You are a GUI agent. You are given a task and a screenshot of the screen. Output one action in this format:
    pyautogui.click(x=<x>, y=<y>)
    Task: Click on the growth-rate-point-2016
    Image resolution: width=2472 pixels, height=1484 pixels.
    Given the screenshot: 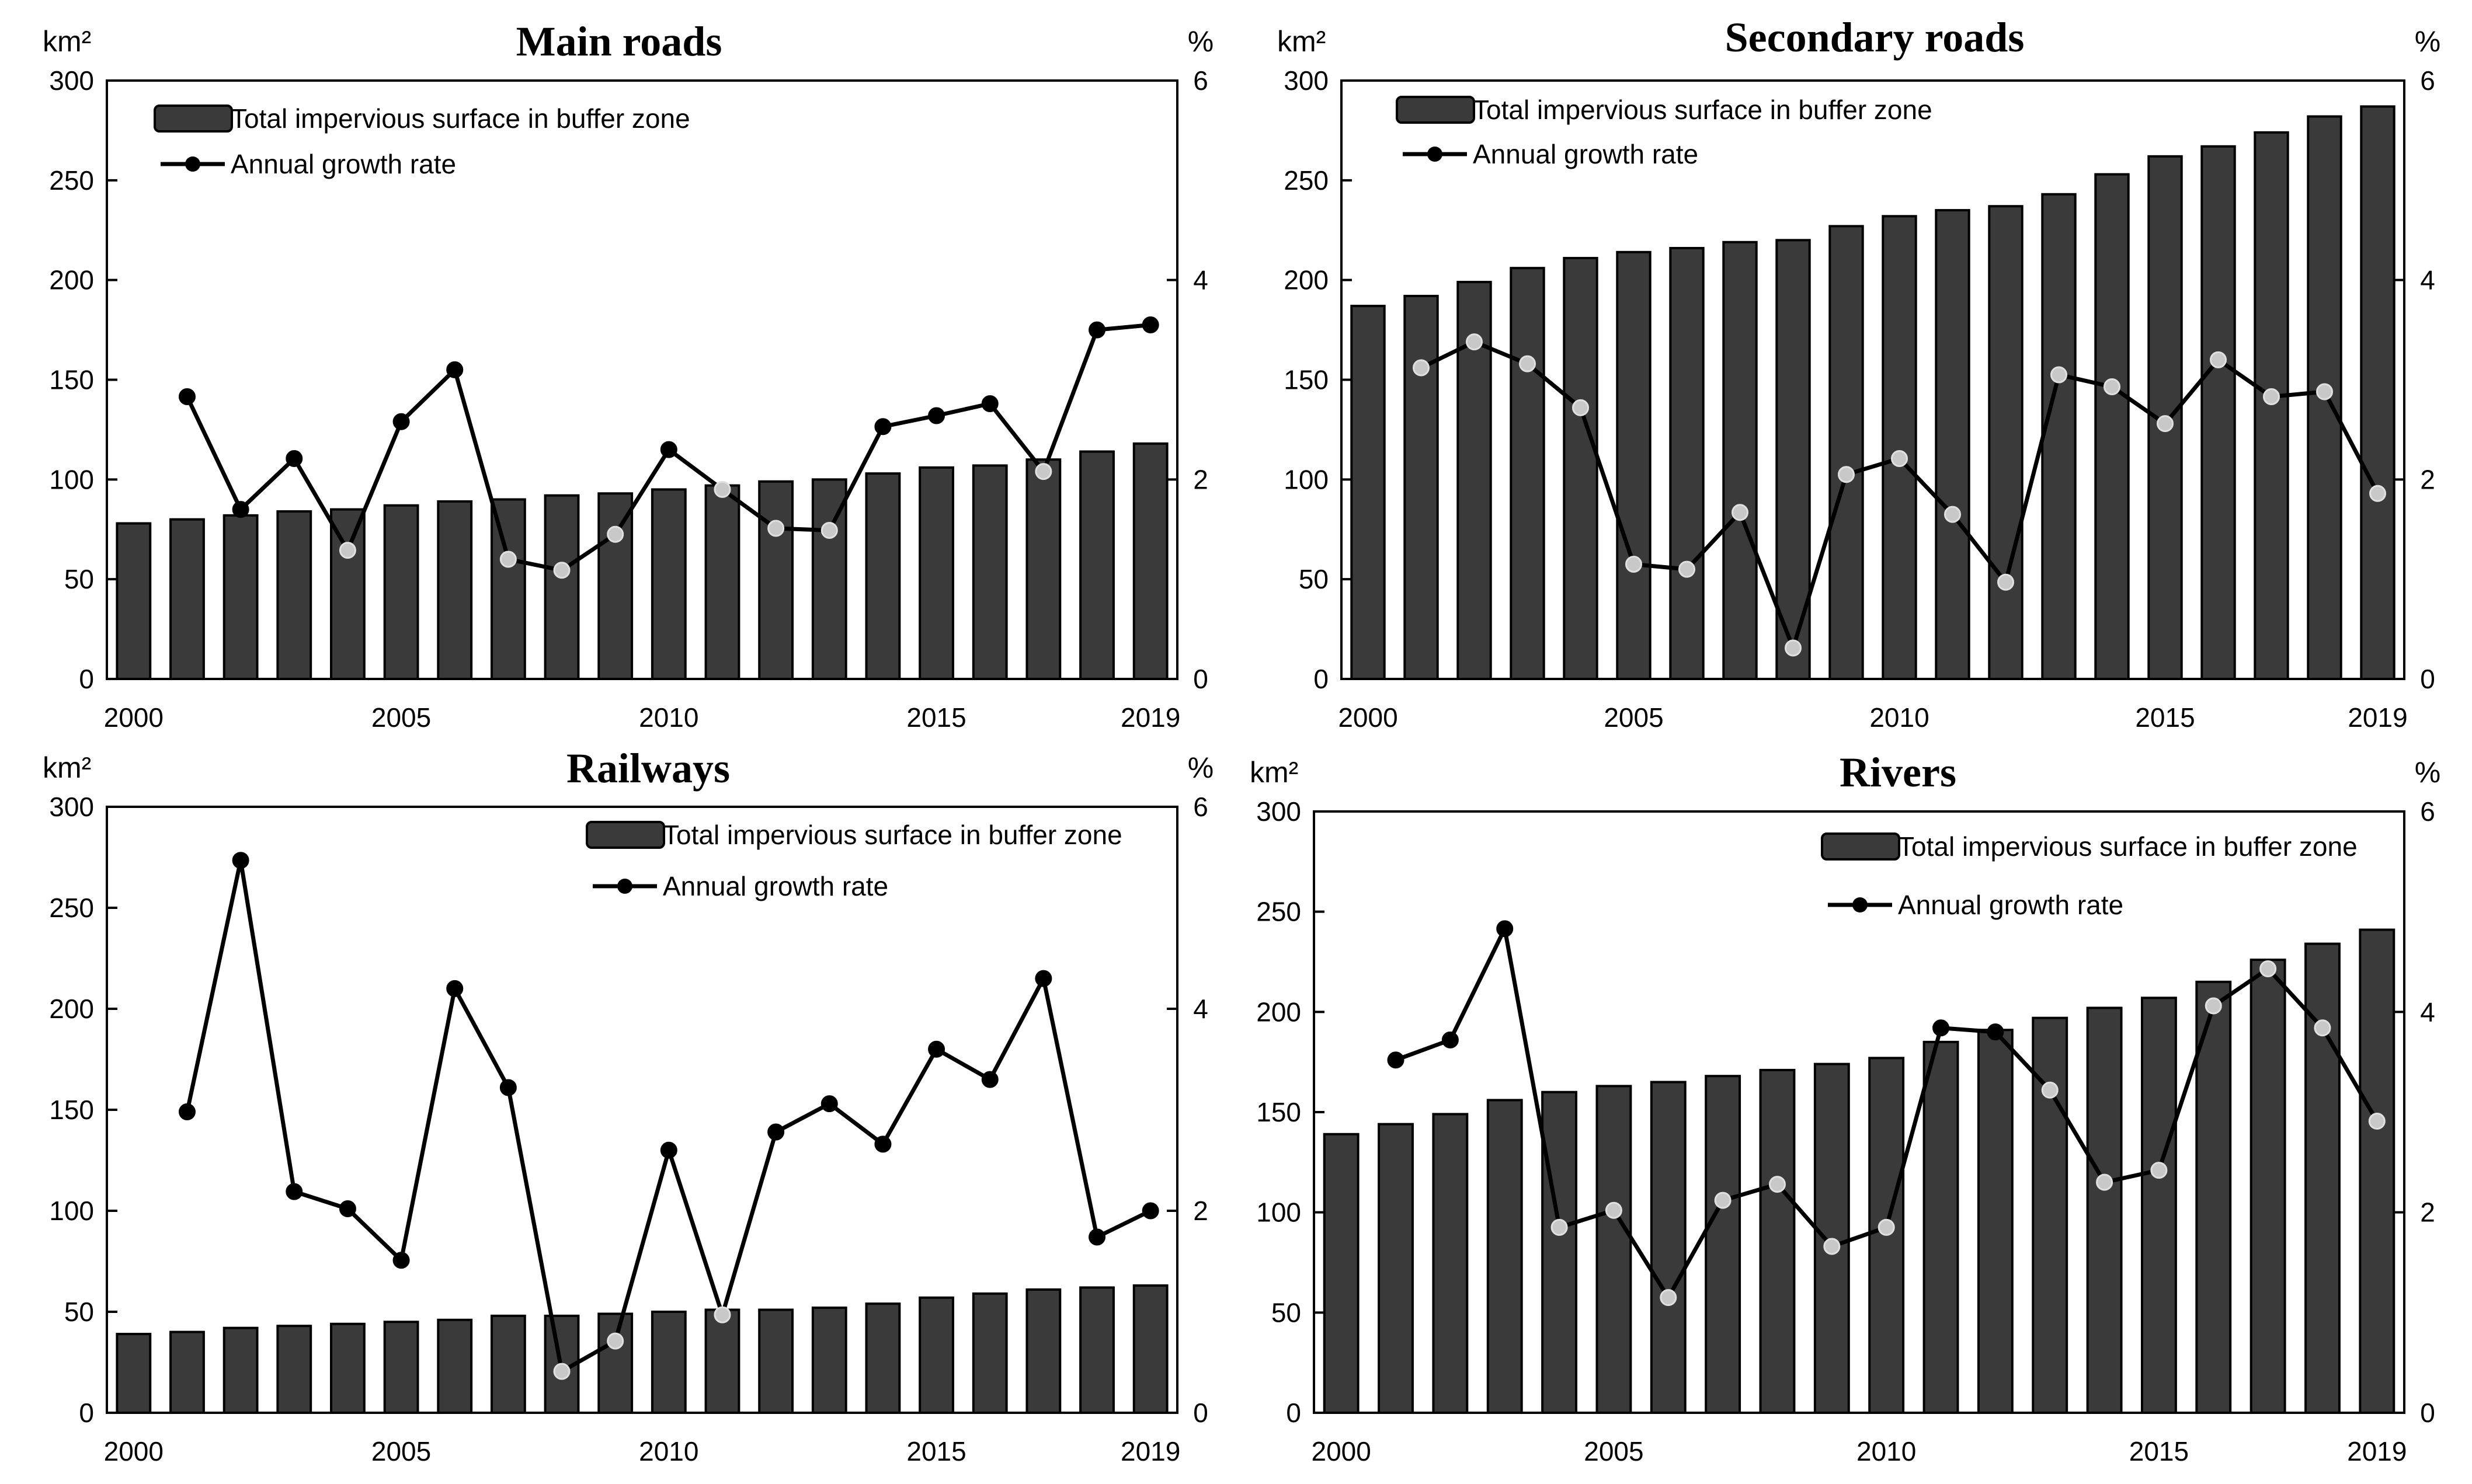 What is the action you would take?
    pyautogui.click(x=2213, y=1006)
    